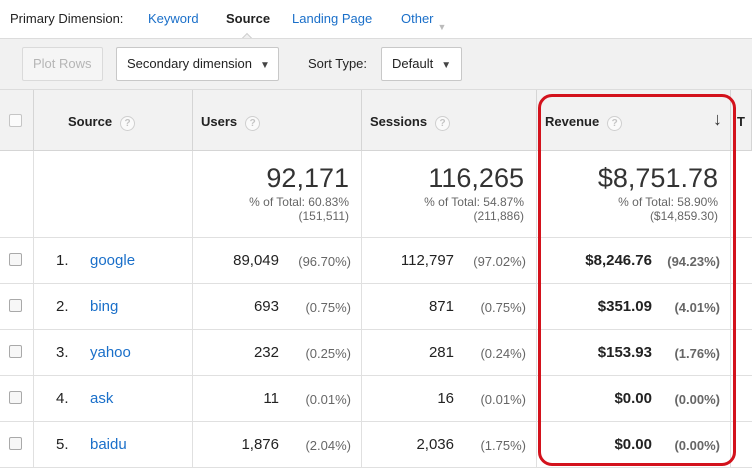  Describe the element at coordinates (503, 353) in the screenshot. I see `sessions-percent: (0.24%)` at that location.